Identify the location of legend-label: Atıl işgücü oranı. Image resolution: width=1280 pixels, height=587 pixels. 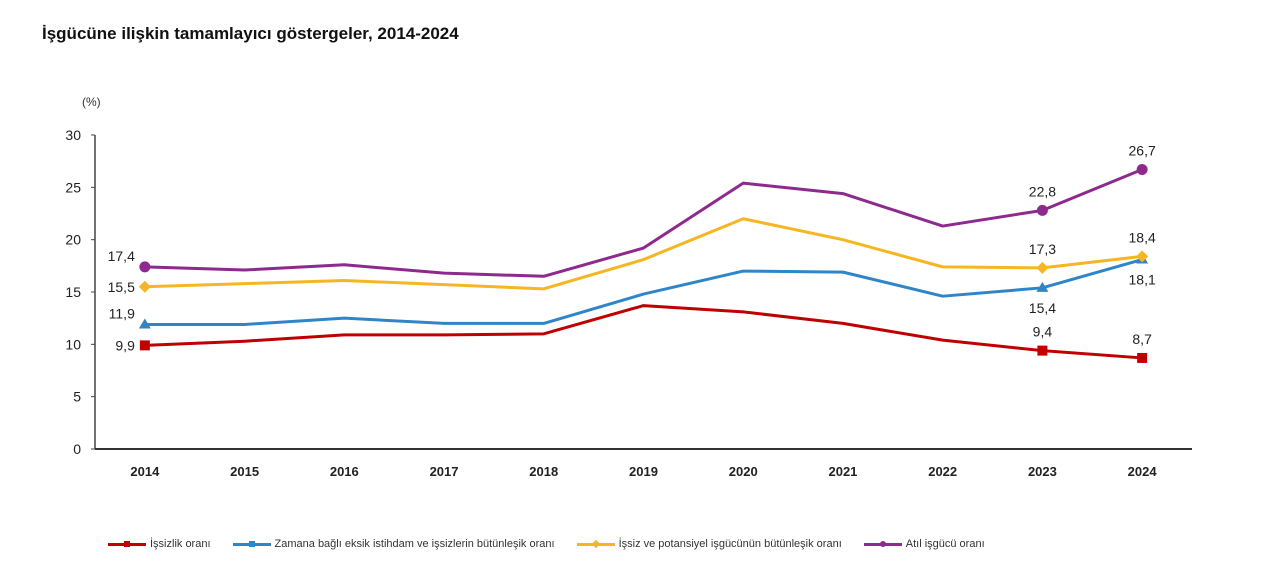
(945, 544).